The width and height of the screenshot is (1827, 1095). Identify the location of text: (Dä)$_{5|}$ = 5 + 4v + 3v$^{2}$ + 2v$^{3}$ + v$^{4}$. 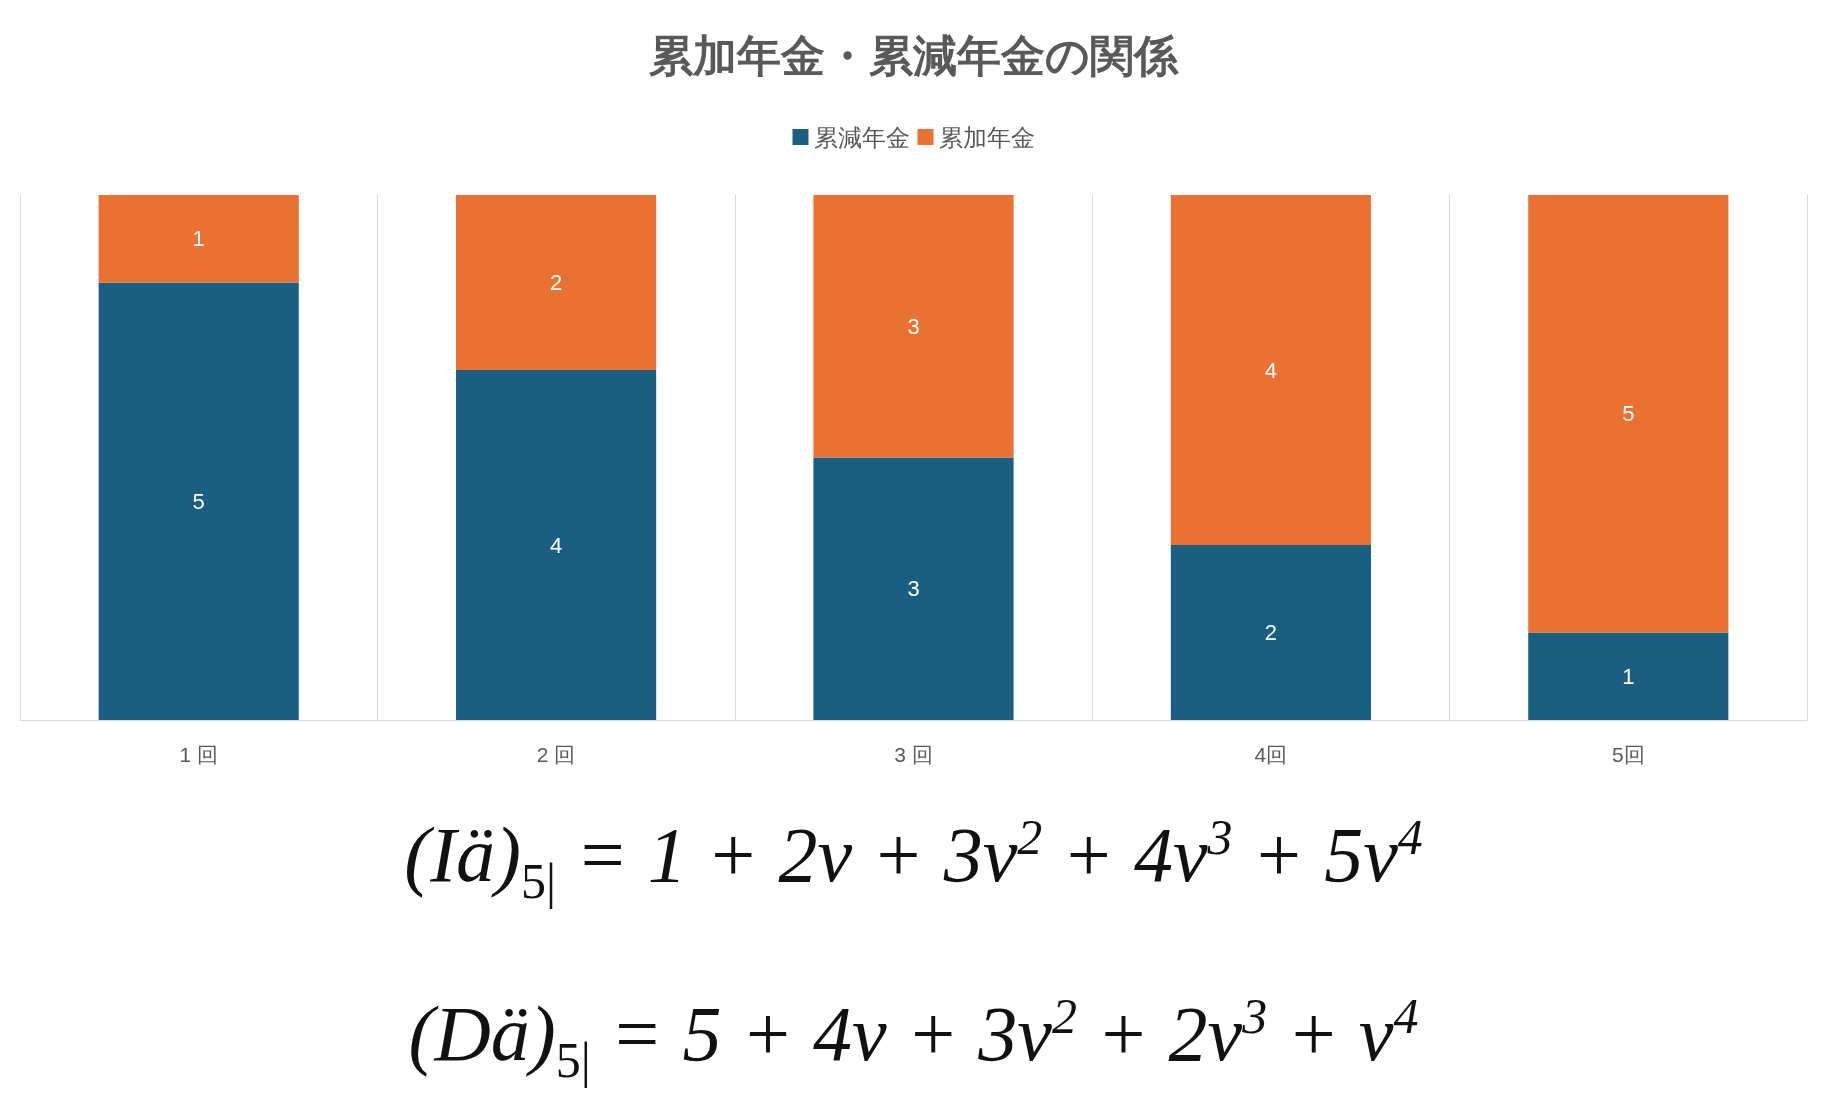
(913, 1038).